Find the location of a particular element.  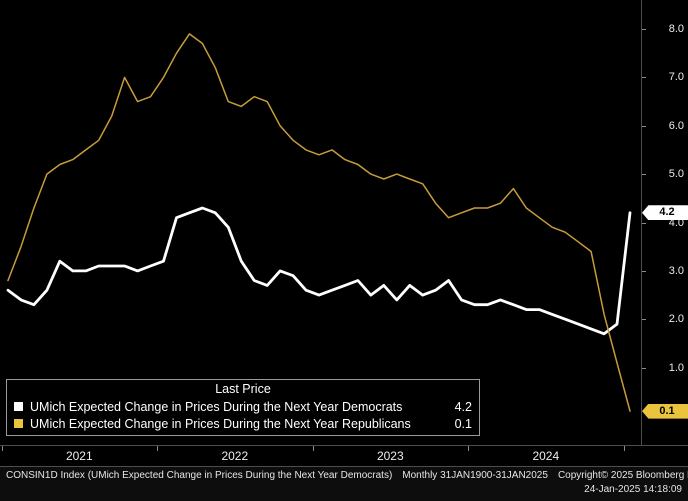

y-axis-label: 8.0 is located at coordinates (676, 29).